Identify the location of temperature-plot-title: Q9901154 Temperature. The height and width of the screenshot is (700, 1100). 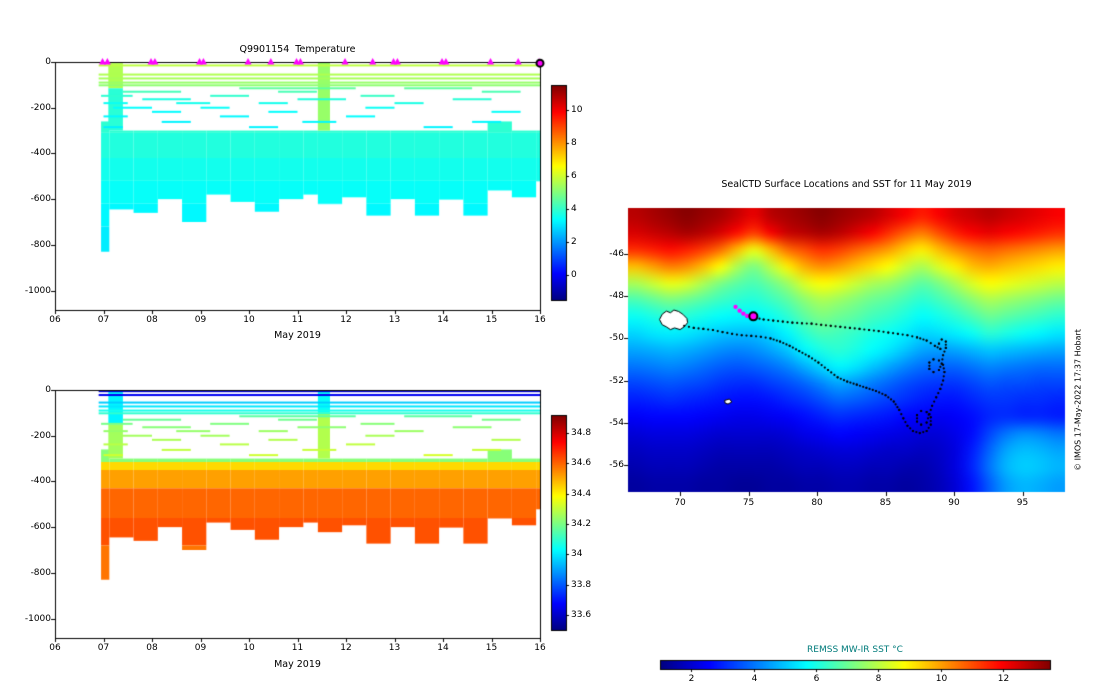
(297, 49).